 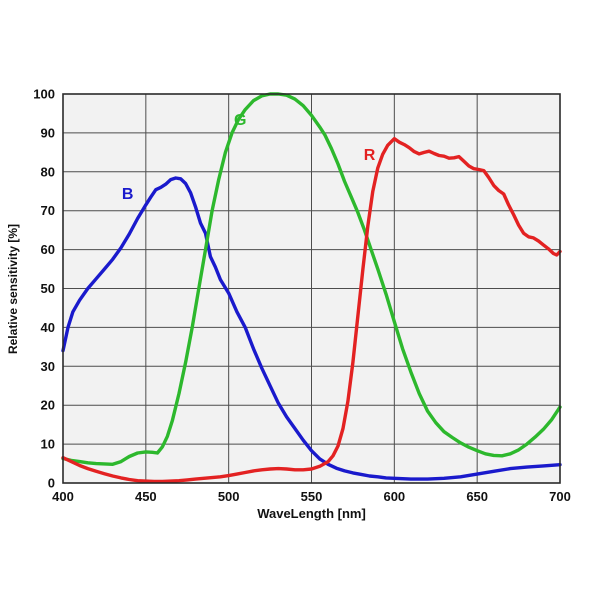 What do you see at coordinates (146, 496) in the screenshot?
I see `x-tick-label: 450` at bounding box center [146, 496].